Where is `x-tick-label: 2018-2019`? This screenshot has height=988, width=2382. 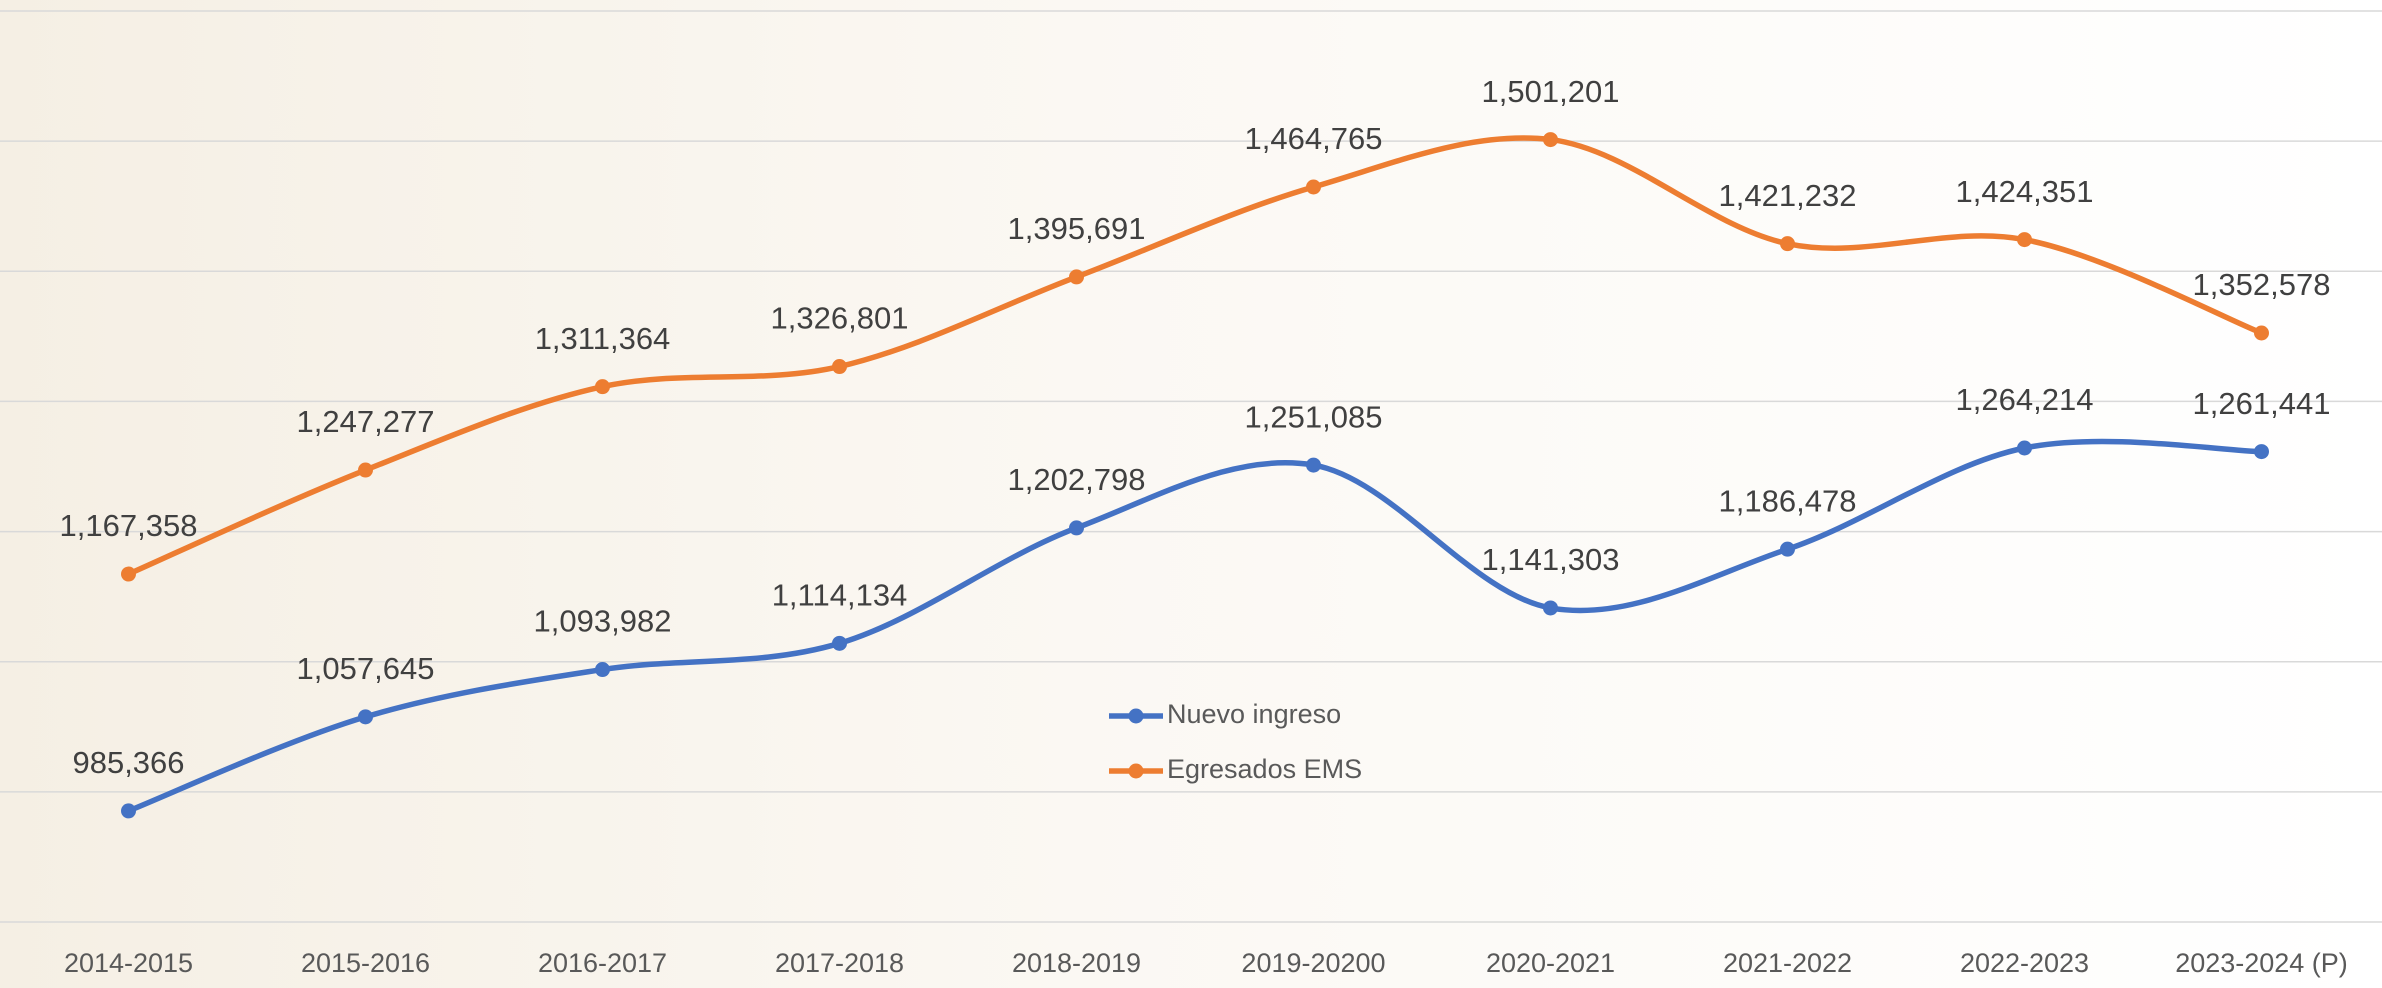
x-tick-label: 2018-2019 is located at coordinates (1076, 963).